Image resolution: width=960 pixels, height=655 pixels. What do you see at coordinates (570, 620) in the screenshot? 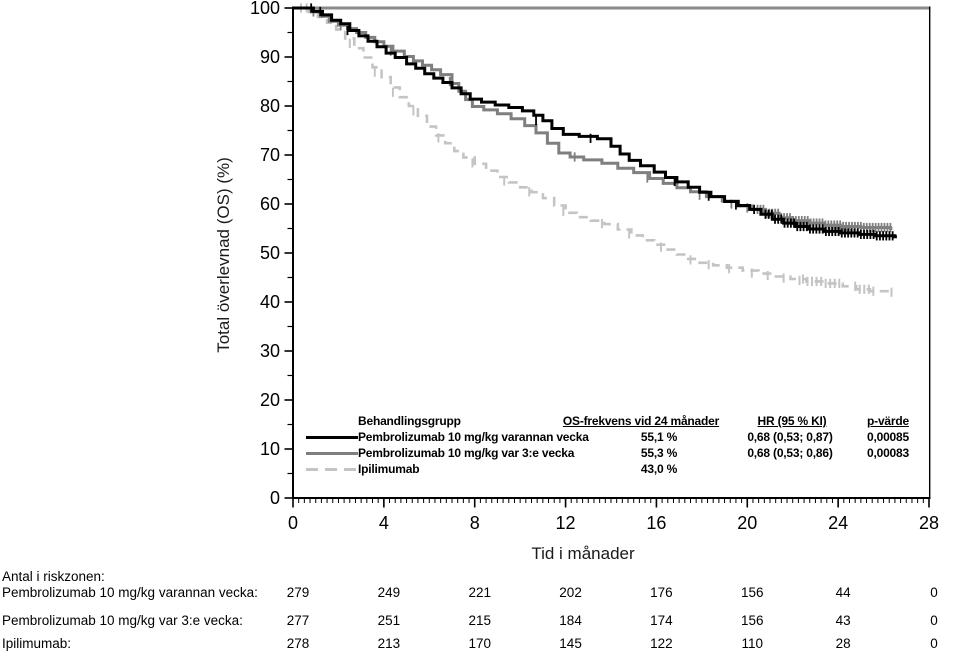
I see `risk-count: 184` at bounding box center [570, 620].